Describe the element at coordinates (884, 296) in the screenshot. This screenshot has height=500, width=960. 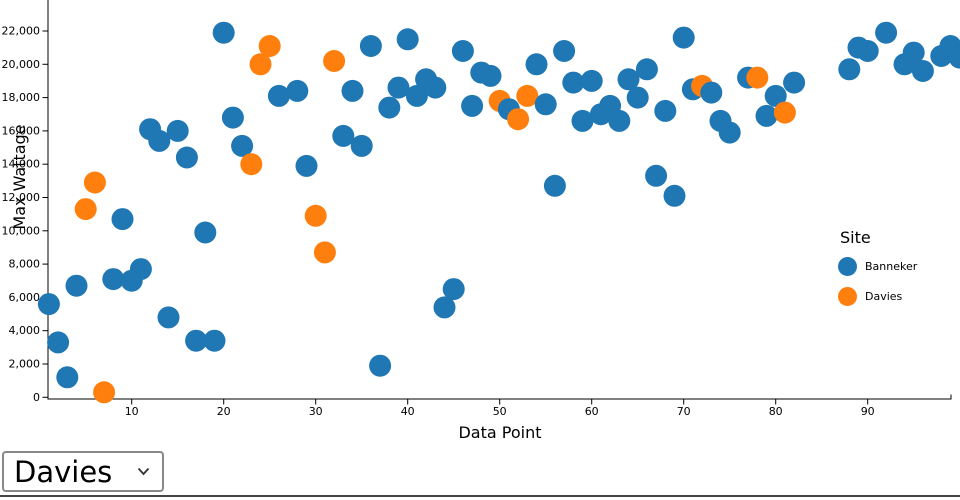
I see `legend-item-label: Davies` at that location.